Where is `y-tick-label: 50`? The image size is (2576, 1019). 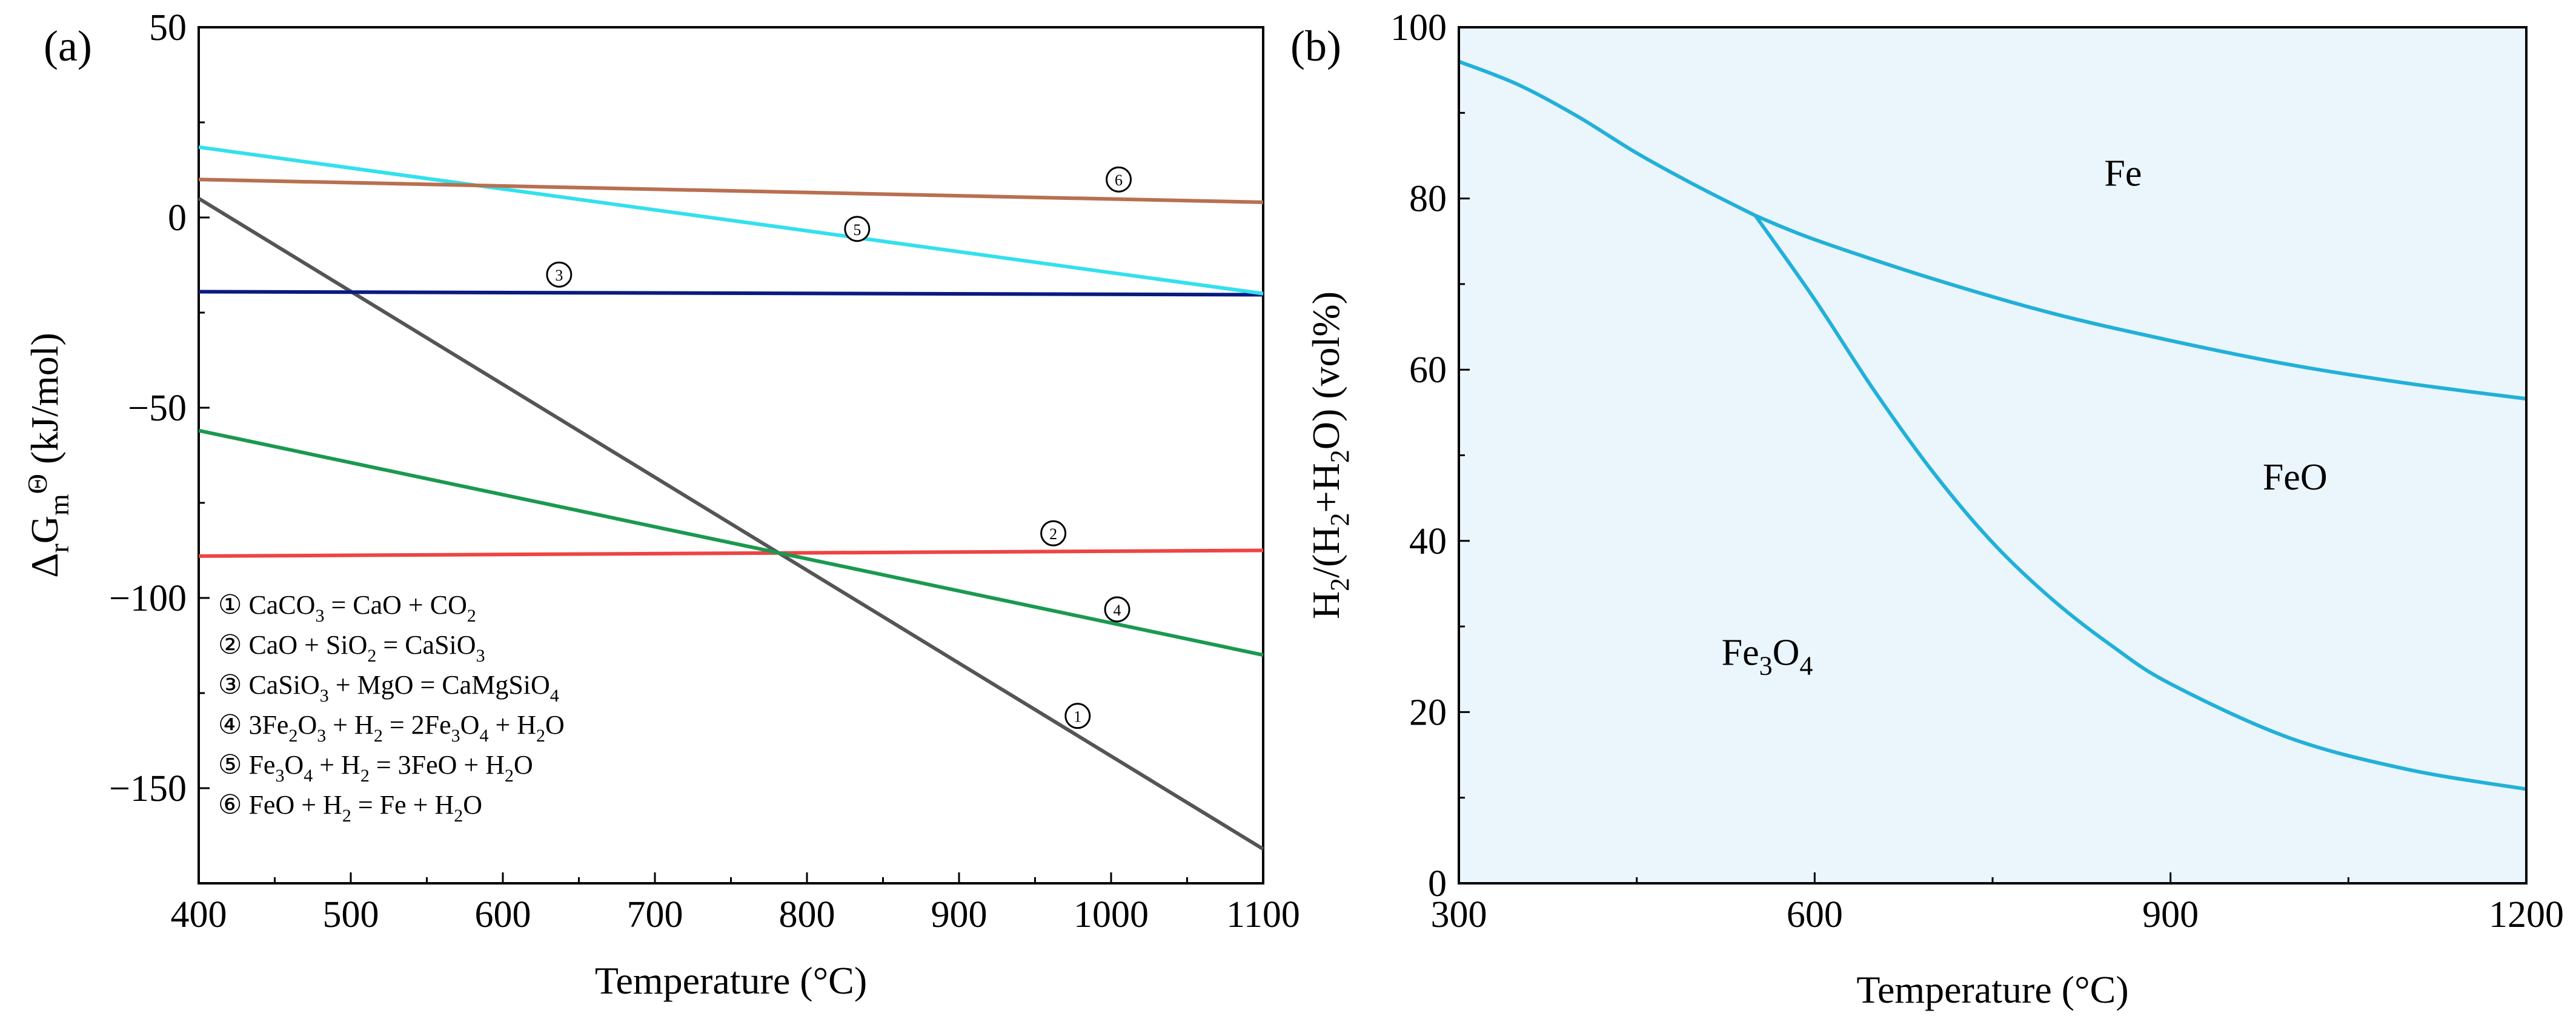 y-tick-label: 50 is located at coordinates (168, 27).